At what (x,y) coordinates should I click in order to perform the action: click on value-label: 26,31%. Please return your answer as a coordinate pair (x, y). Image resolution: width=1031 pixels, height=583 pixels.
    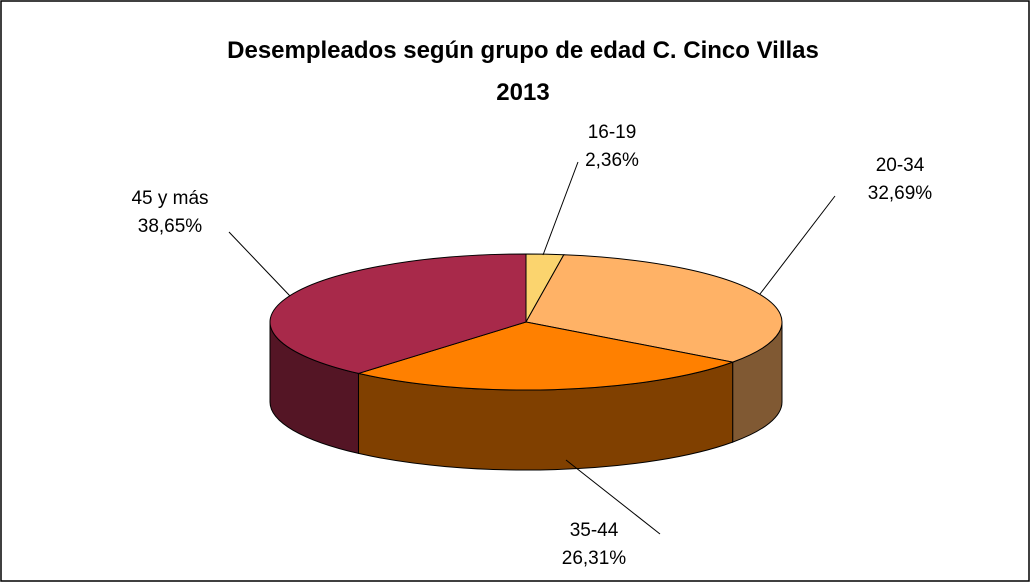
    Looking at the image, I should click on (594, 558).